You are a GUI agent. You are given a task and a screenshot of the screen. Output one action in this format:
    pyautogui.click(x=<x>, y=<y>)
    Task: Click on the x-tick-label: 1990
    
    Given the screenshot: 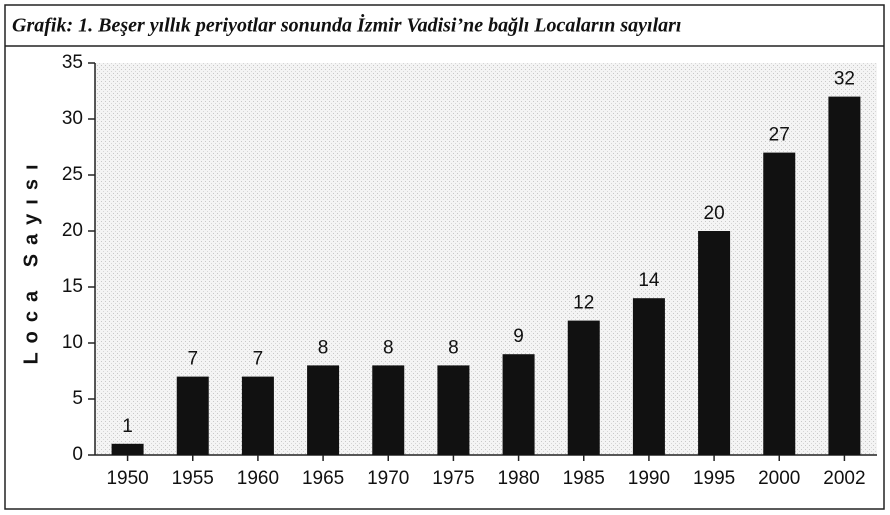 What is the action you would take?
    pyautogui.click(x=649, y=478)
    